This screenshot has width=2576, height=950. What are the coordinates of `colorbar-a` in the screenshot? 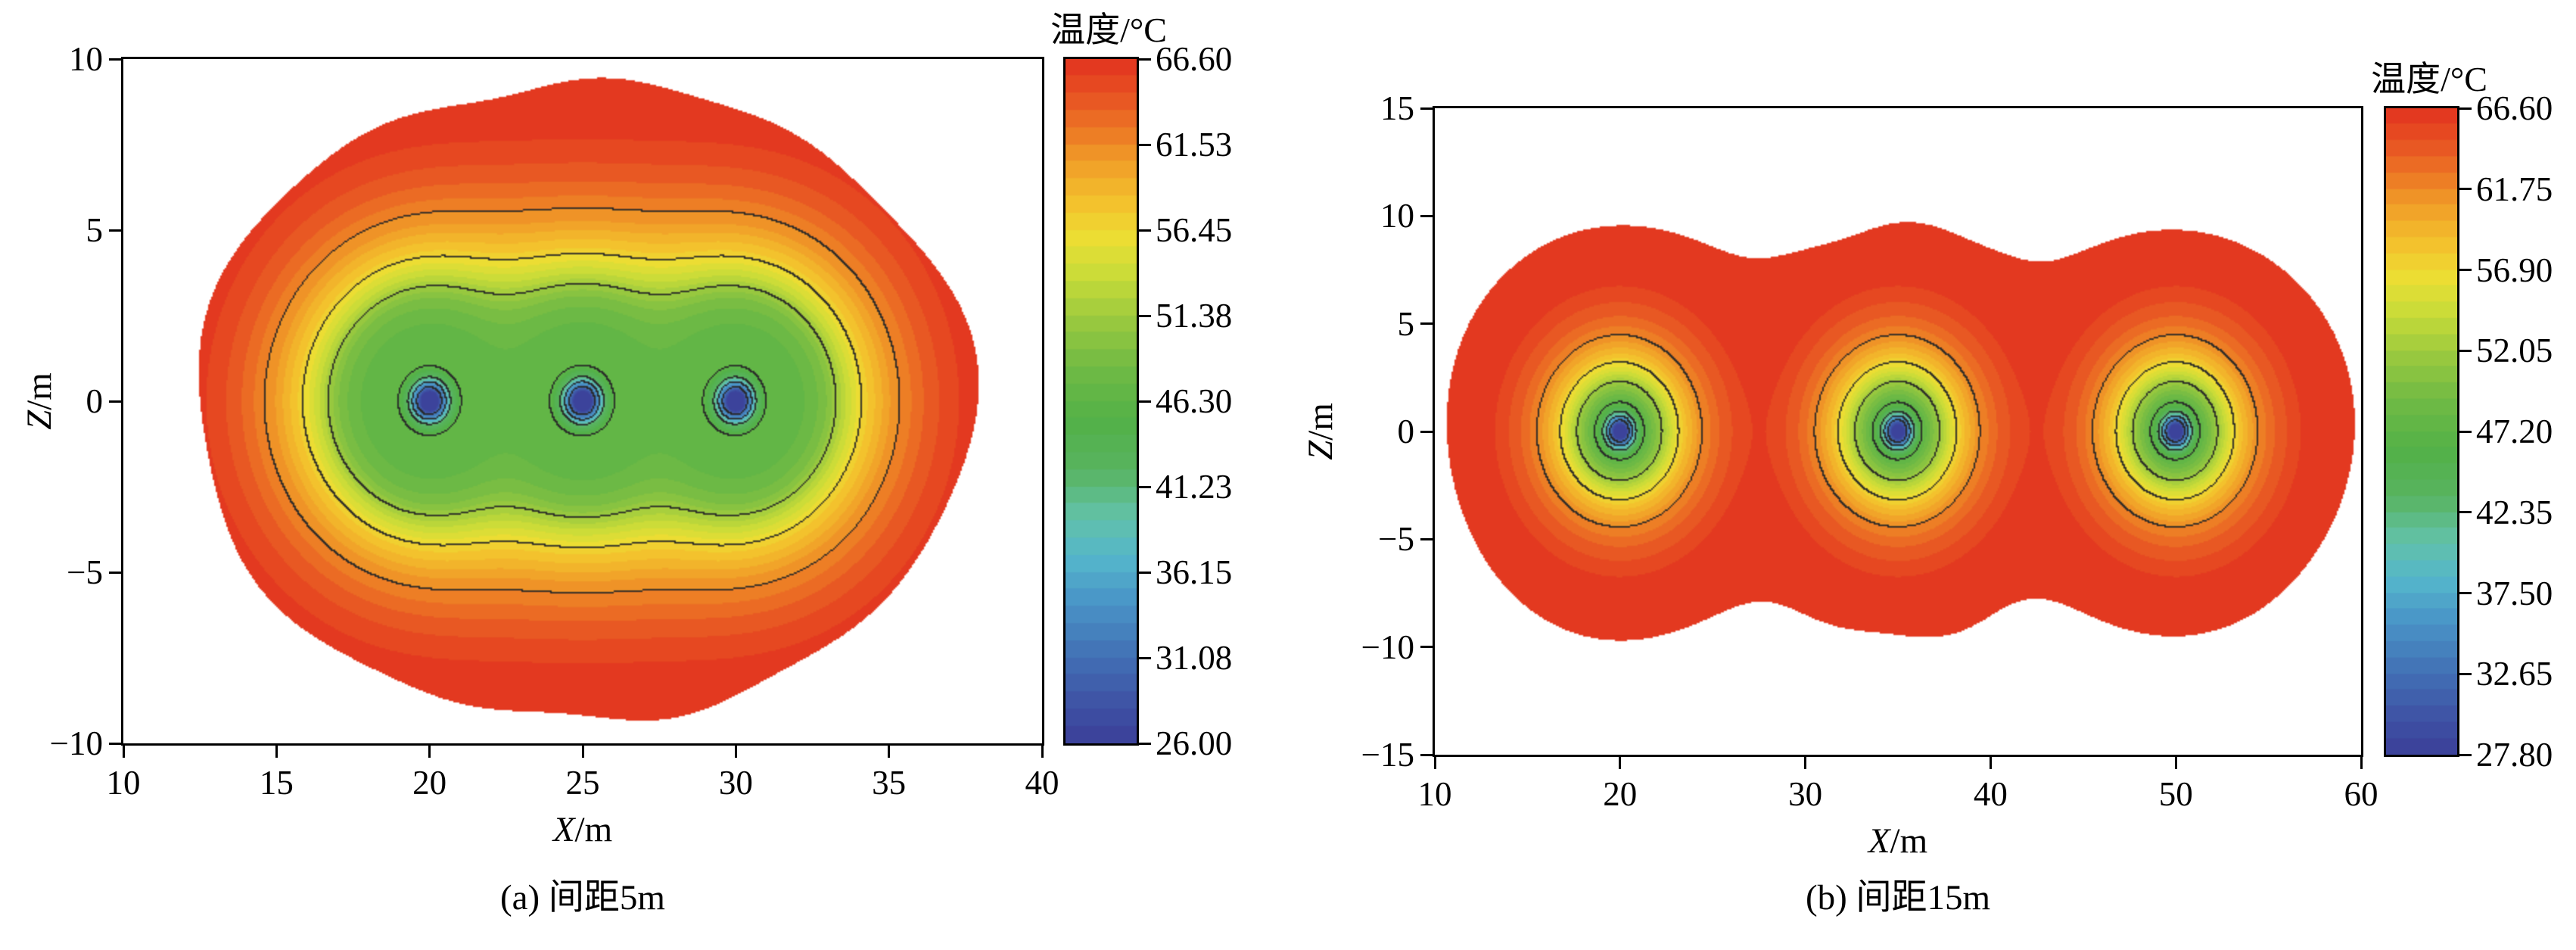 It's located at (1101, 402).